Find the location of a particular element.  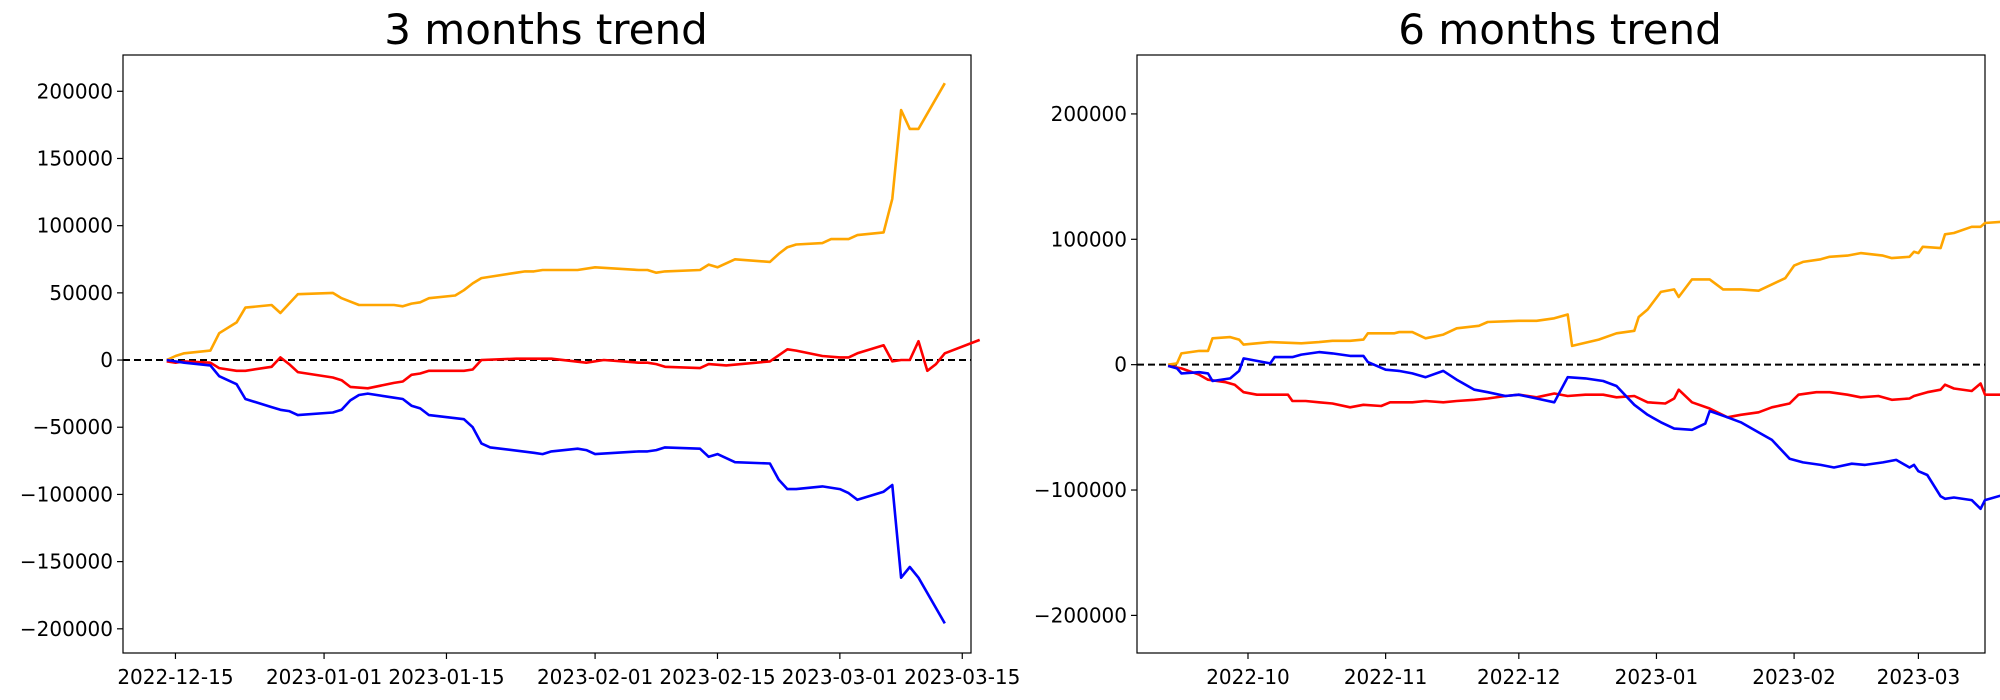

x-tick-label: 2023-03-01 is located at coordinates (840, 677).